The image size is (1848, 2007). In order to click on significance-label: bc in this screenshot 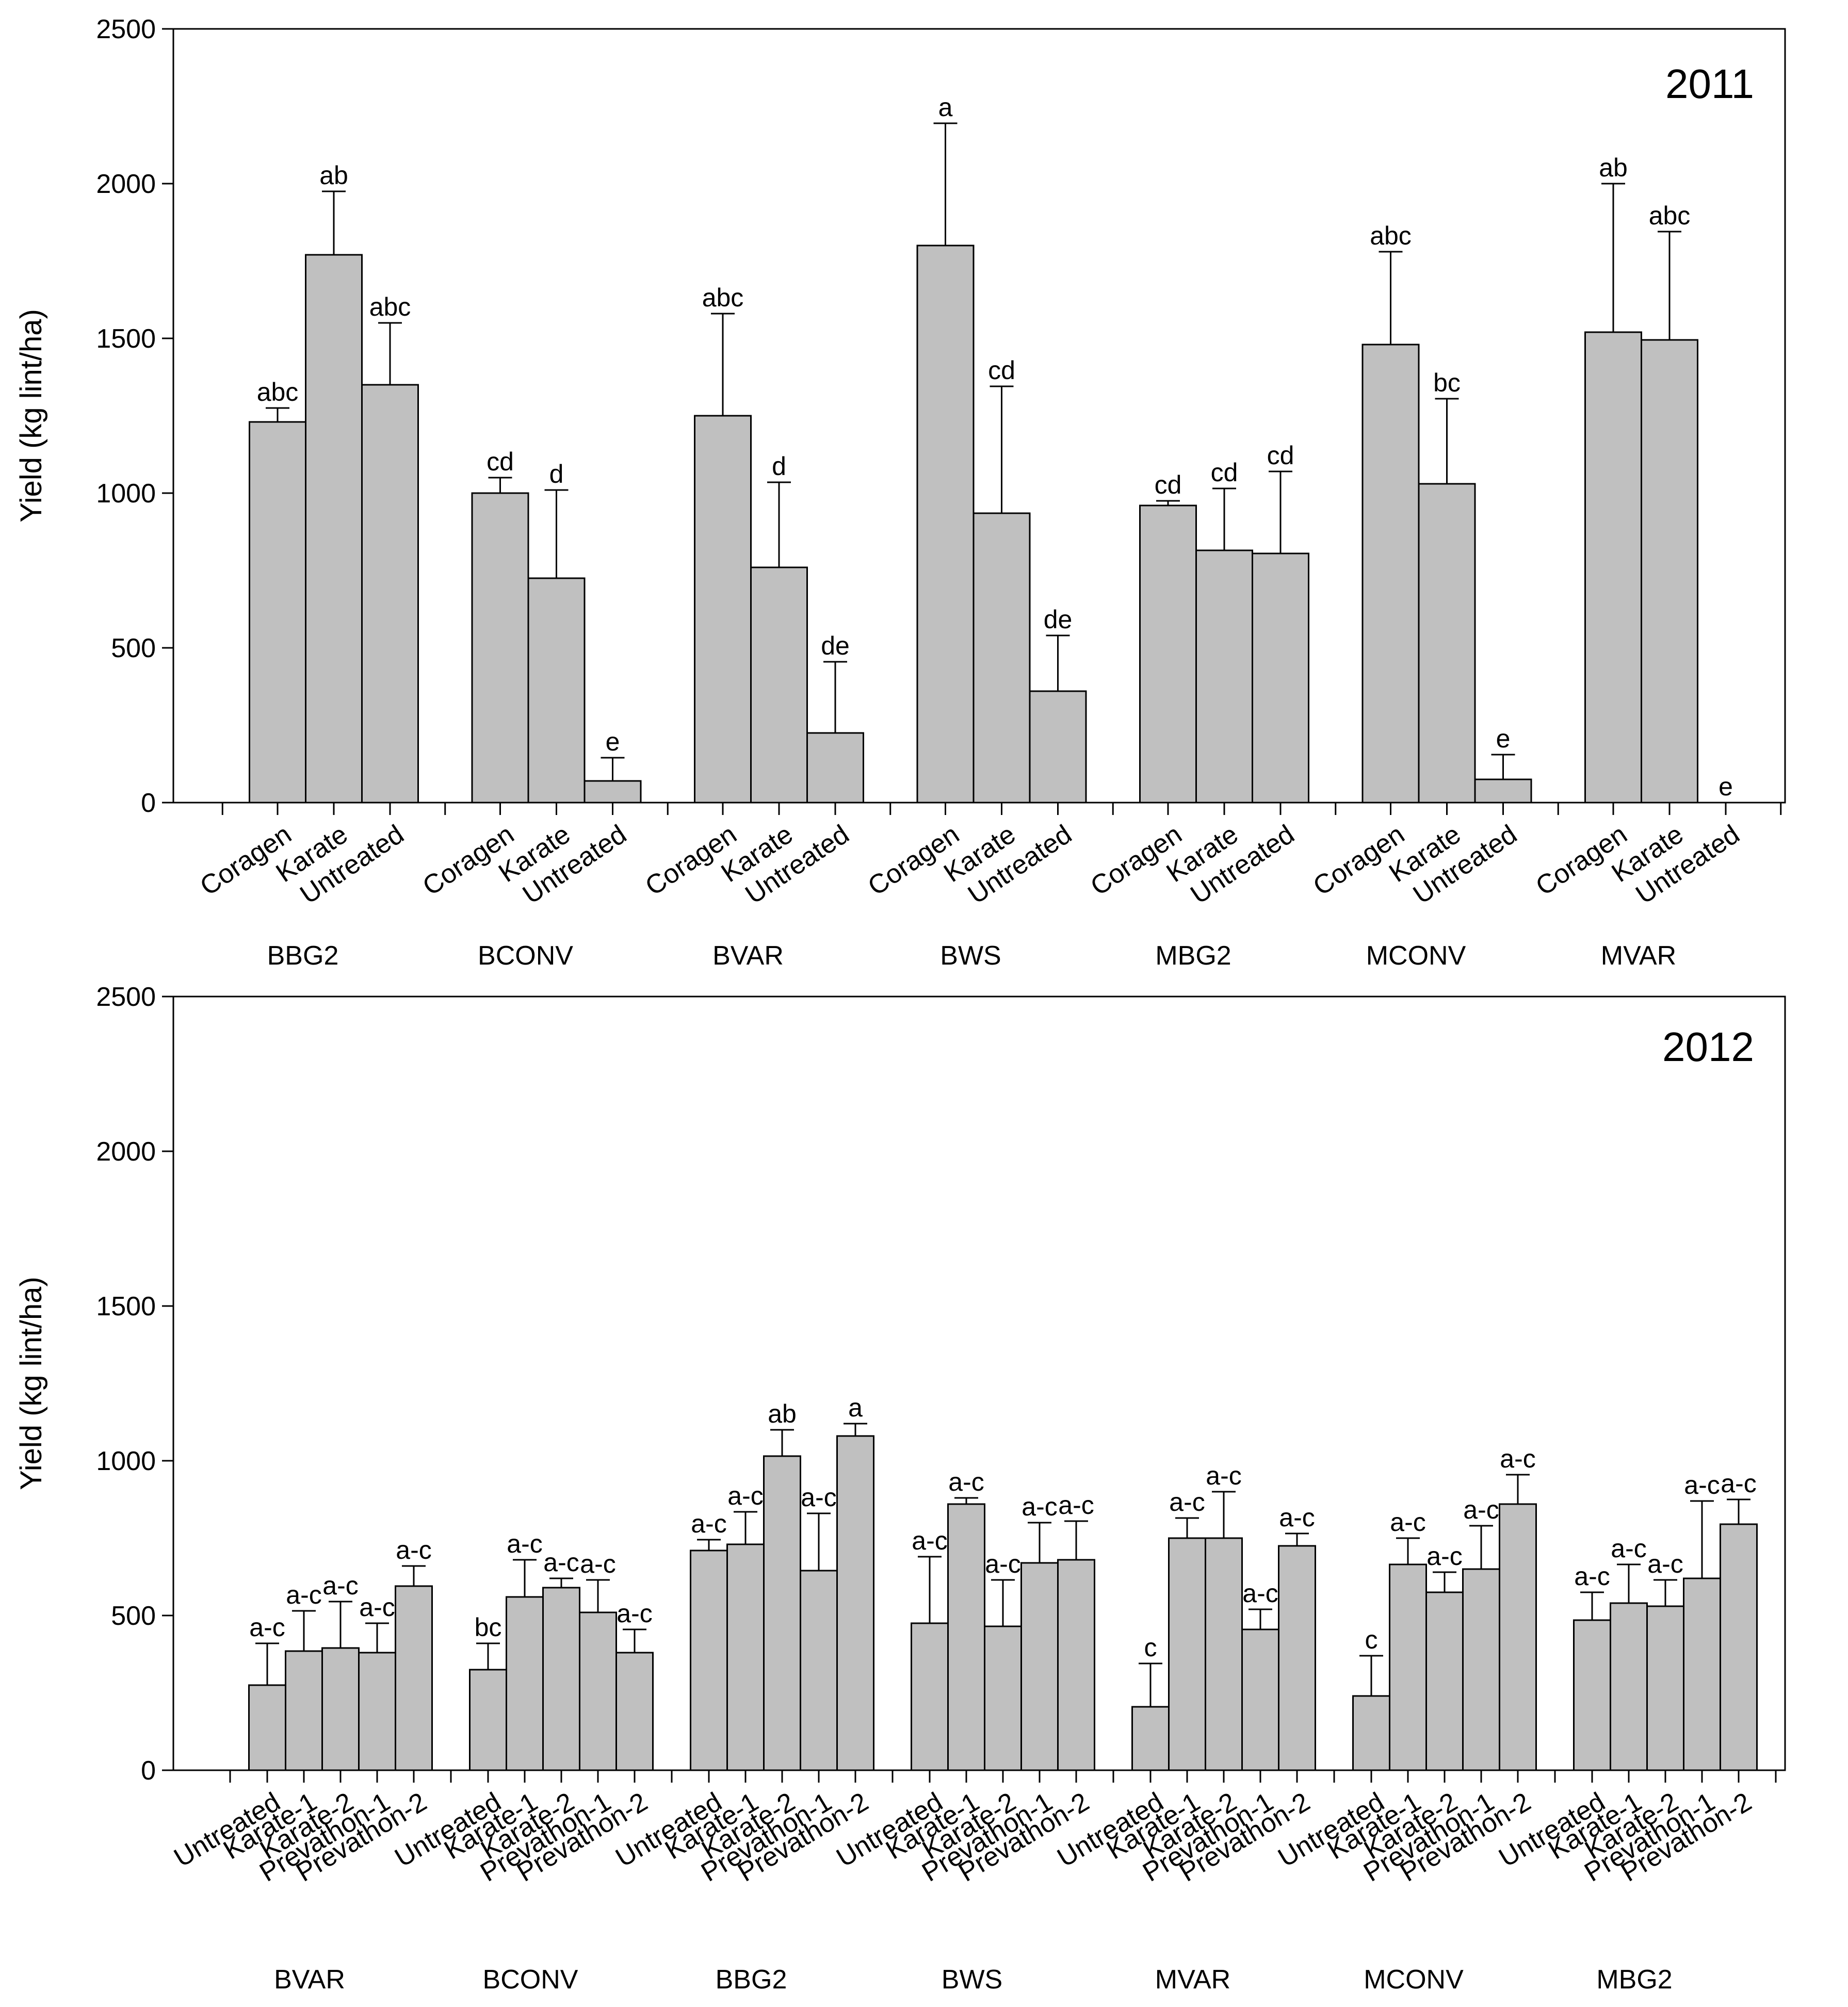, I will do `click(1447, 382)`.